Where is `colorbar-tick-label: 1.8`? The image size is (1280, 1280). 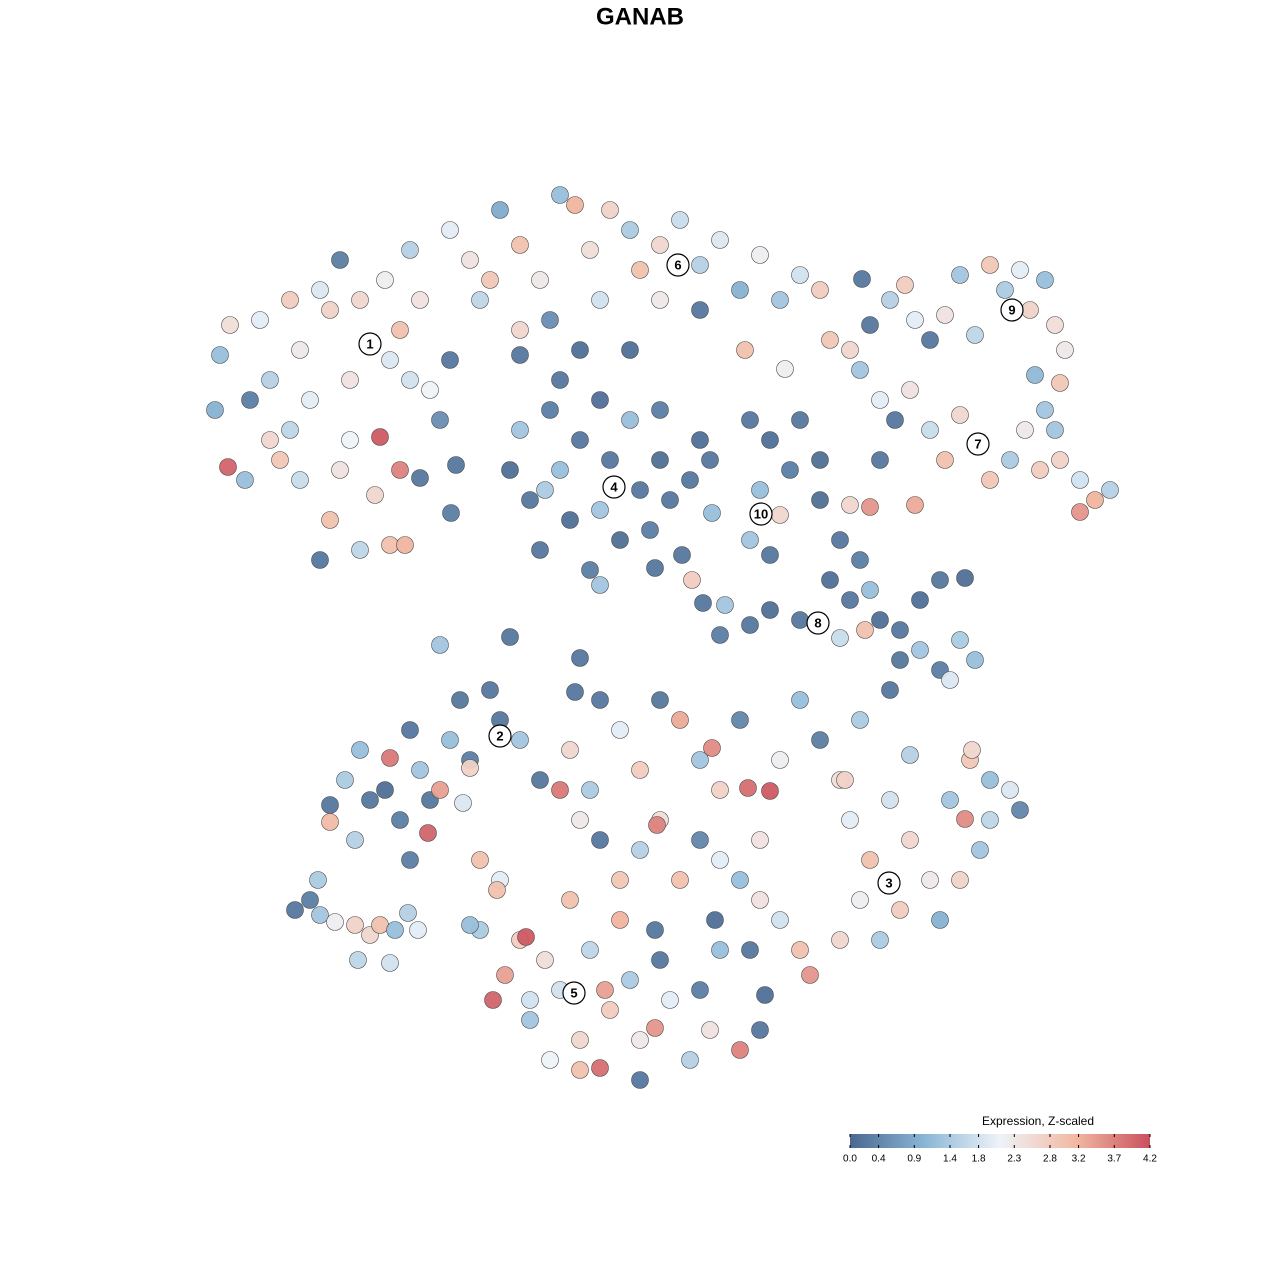
colorbar-tick-label: 1.8 is located at coordinates (979, 1159).